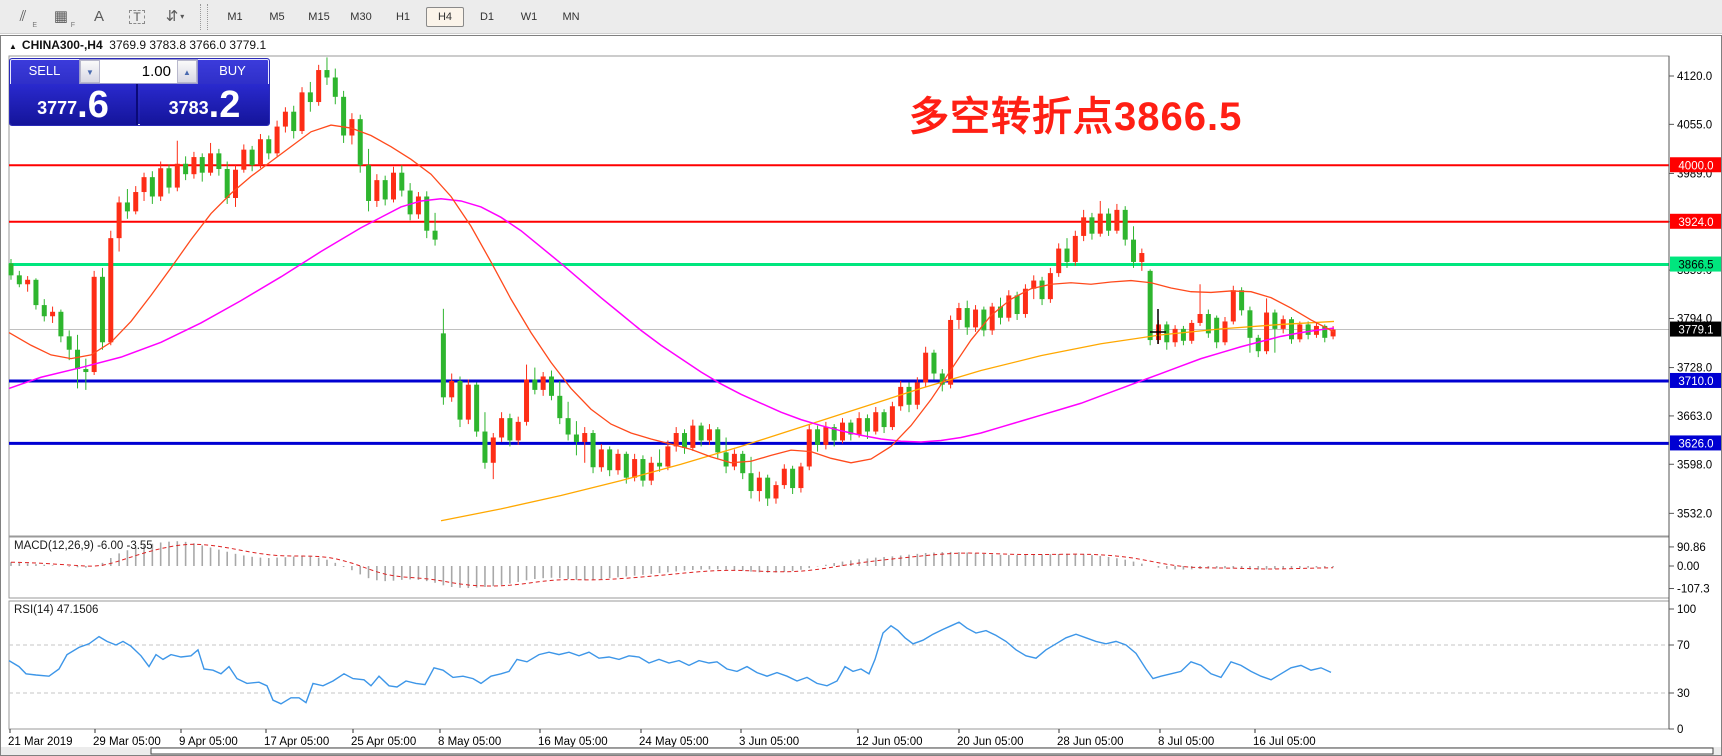 The height and width of the screenshot is (756, 1722). Describe the element at coordinates (1695, 331) in the screenshot. I see `price-badge-label: 3779.1` at that location.